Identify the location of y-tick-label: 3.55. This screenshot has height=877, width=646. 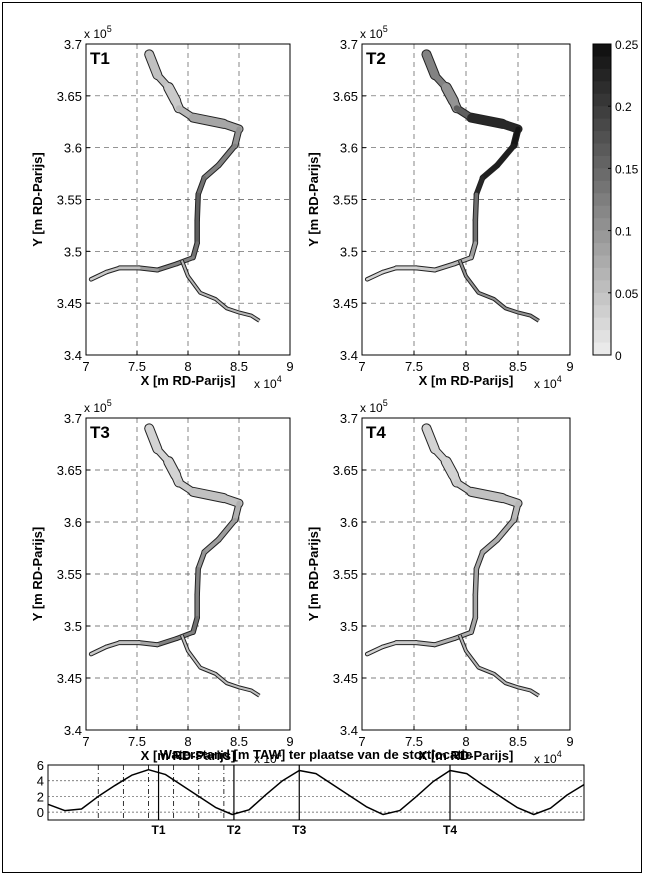
(69, 200).